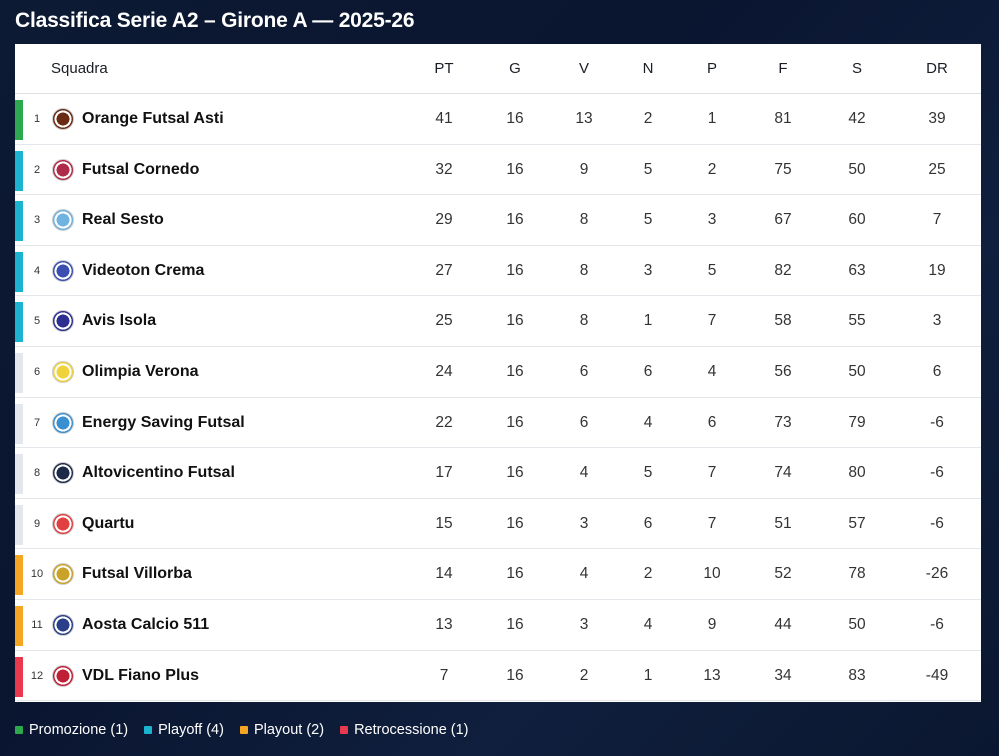  I want to click on position: 6, so click(37, 372).